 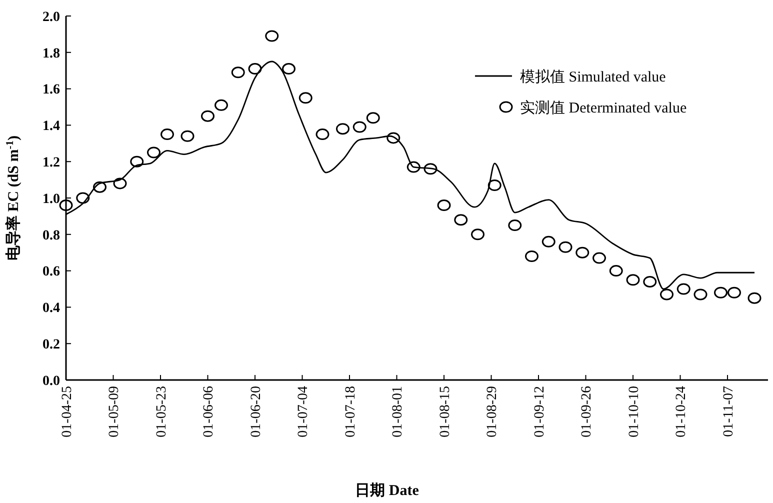 I want to click on x-tick-label: 01-08-15, so click(x=445, y=412).